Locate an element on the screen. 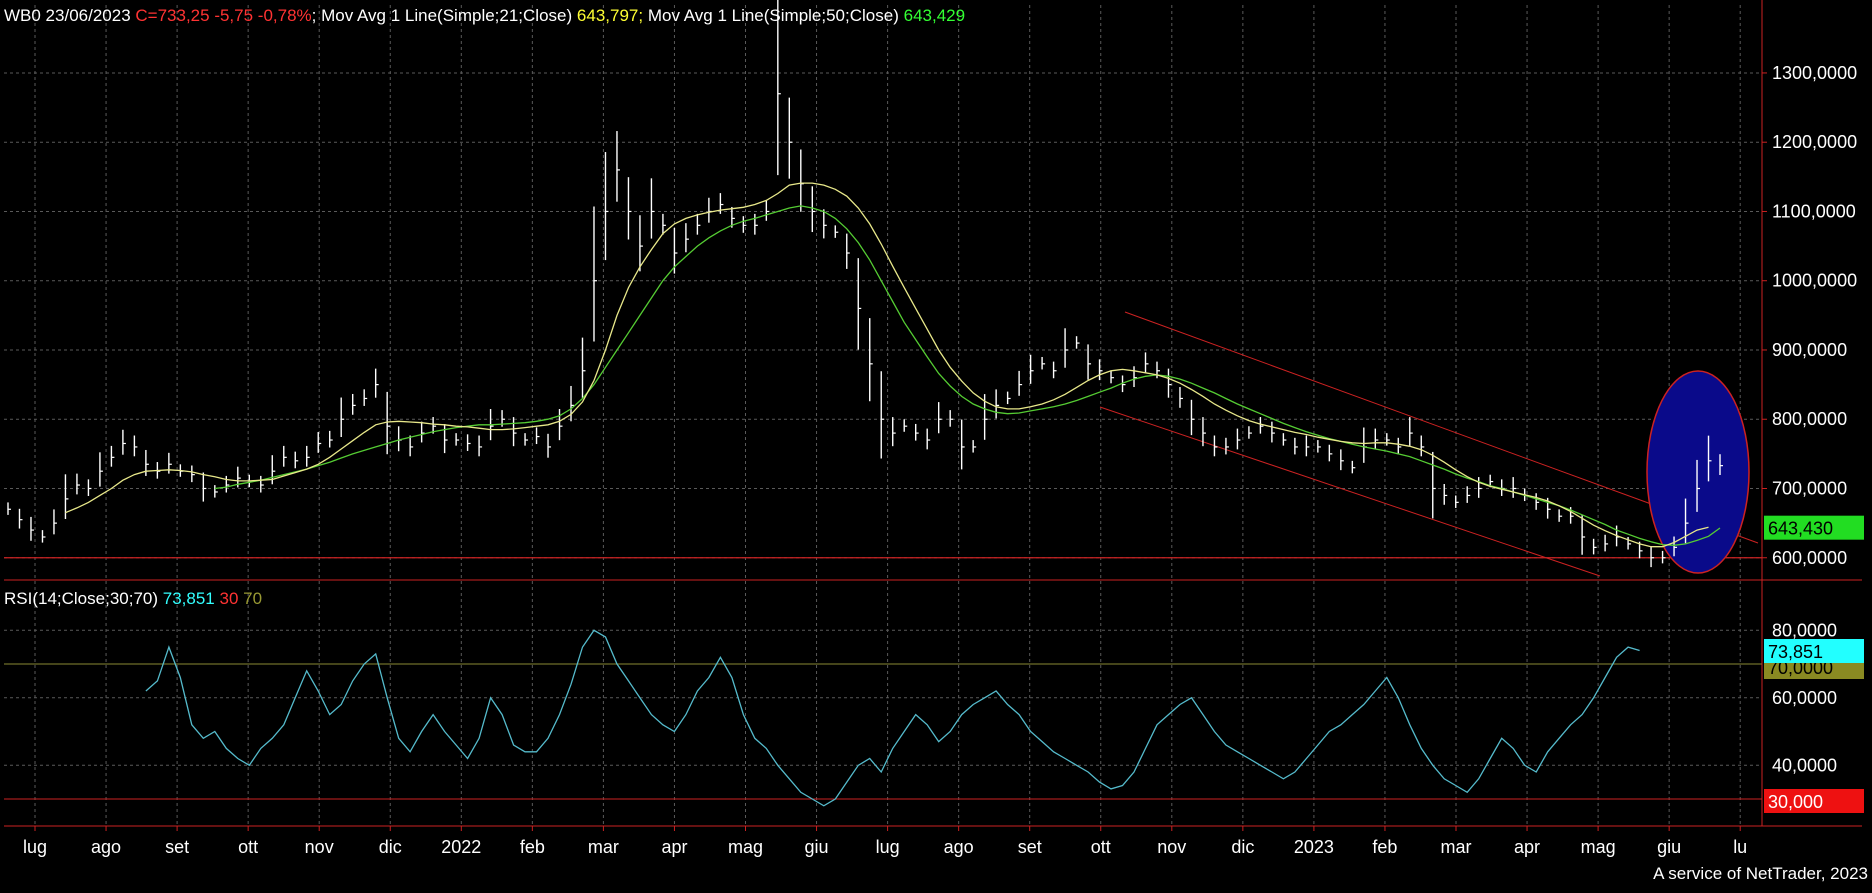  rsi-last-value-badge: 73,851 is located at coordinates (1814, 651).